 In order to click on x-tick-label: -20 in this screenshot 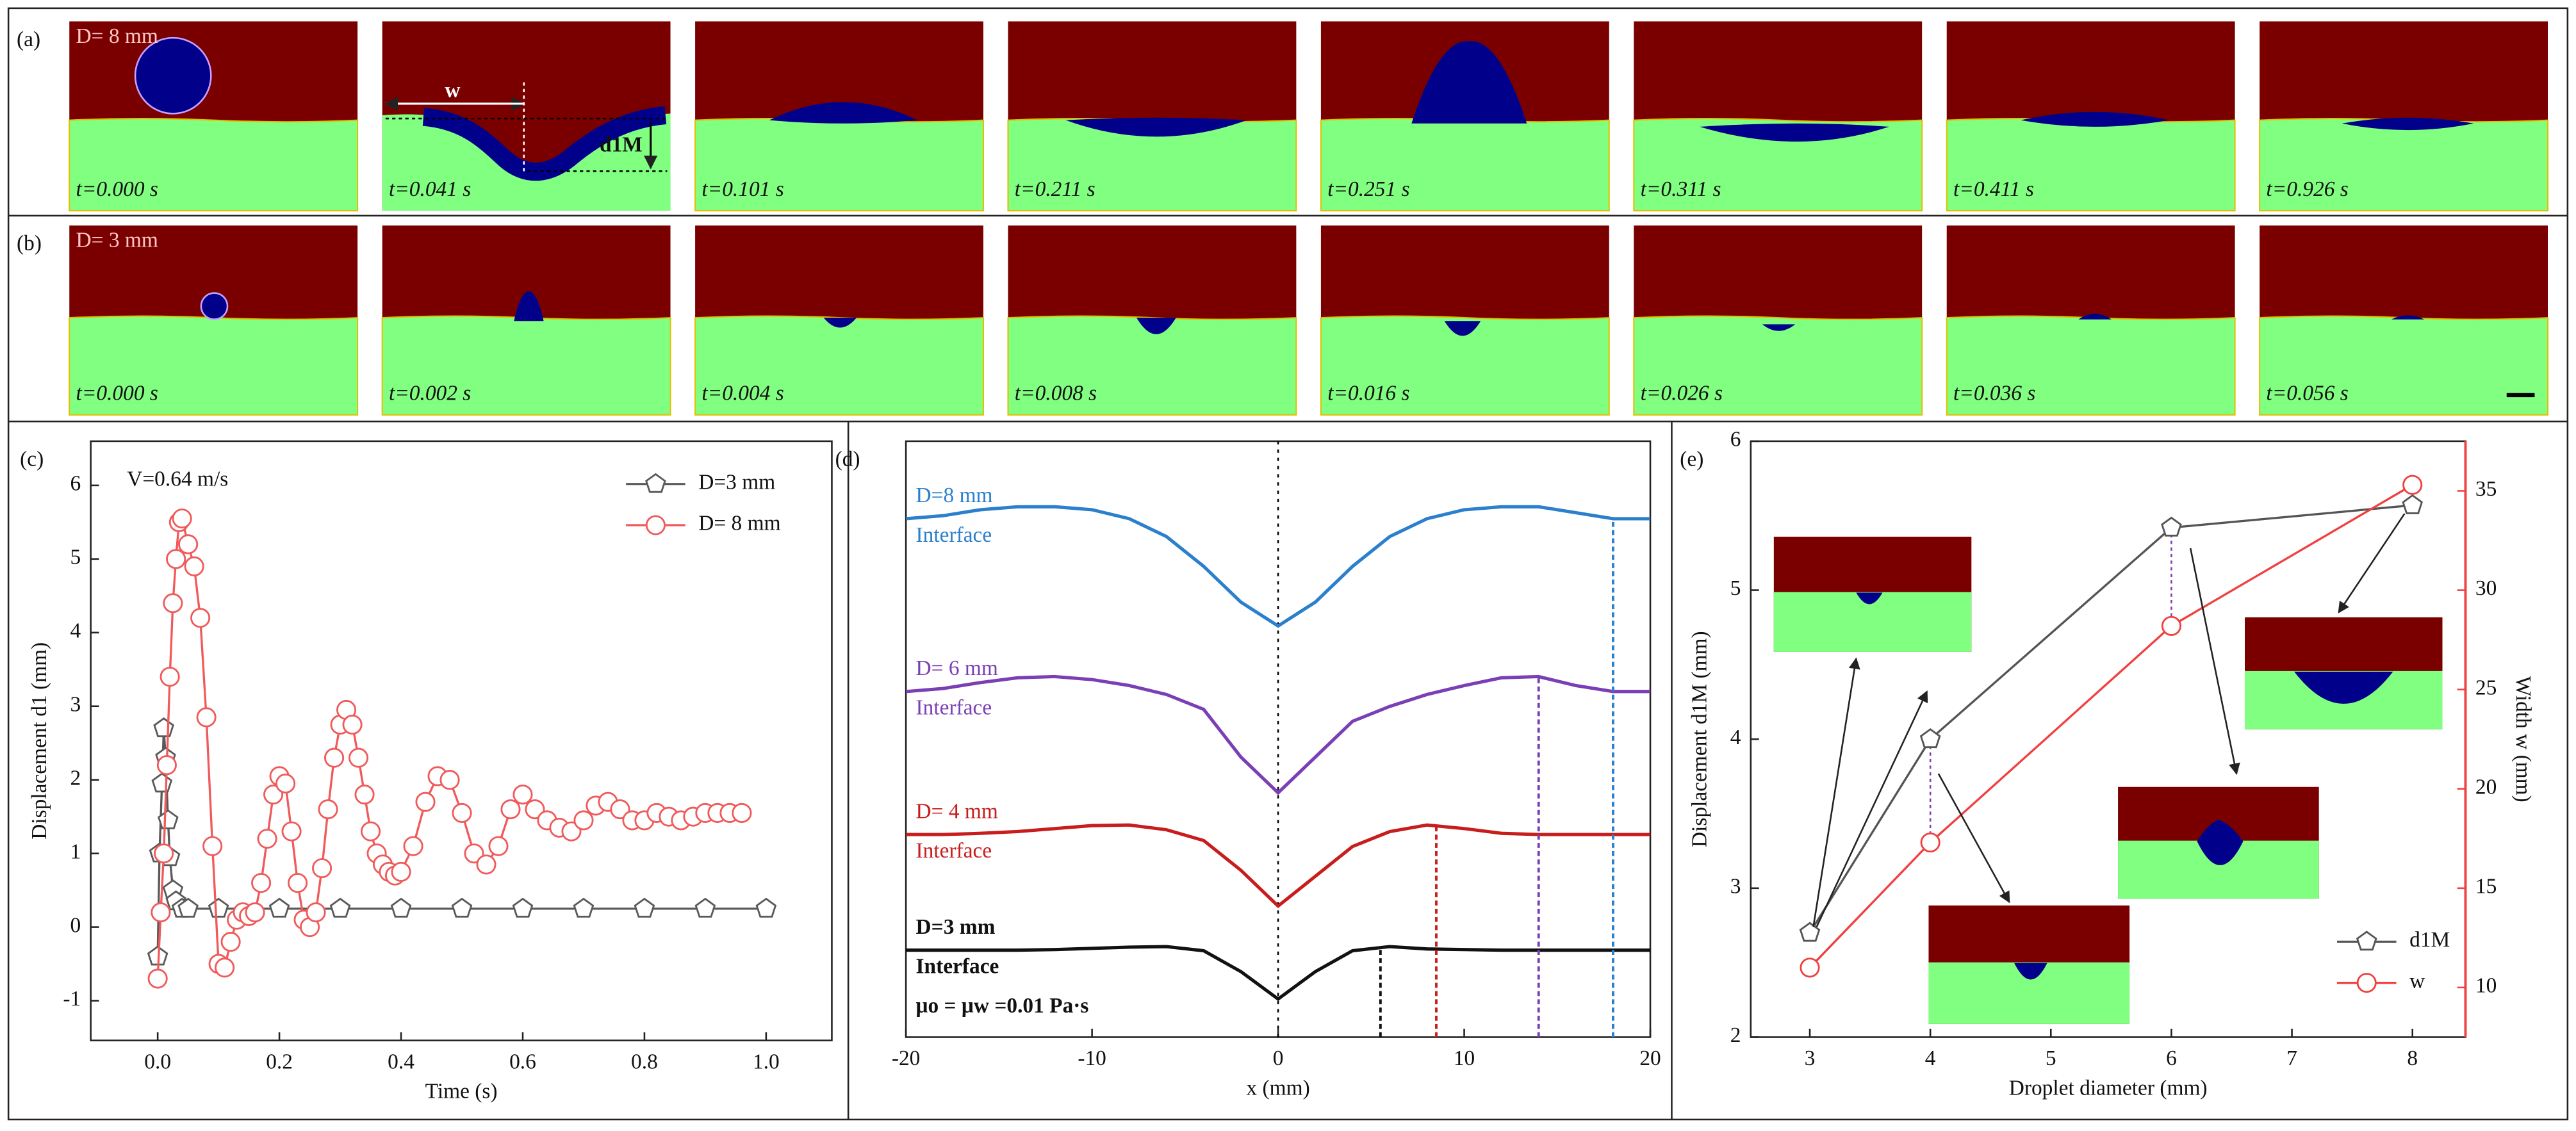, I will do `click(906, 1058)`.